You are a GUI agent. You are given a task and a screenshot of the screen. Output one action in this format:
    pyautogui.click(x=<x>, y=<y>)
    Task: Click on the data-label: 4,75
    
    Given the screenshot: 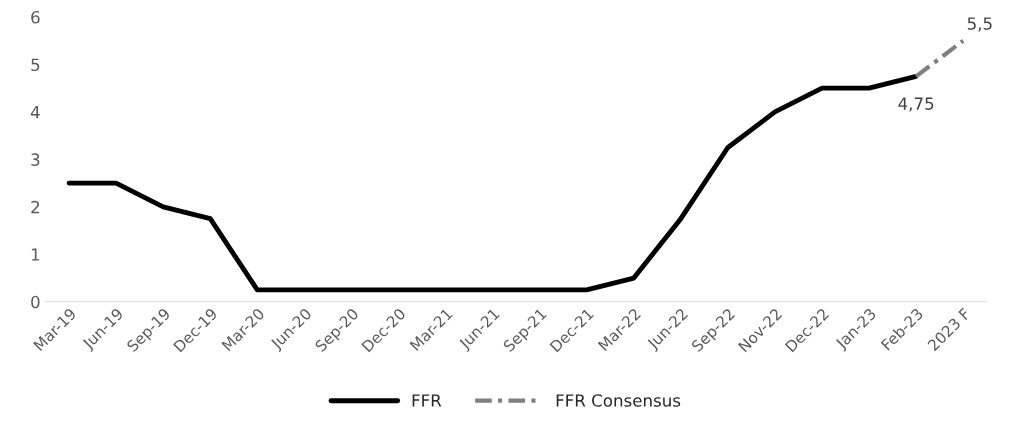 What is the action you would take?
    pyautogui.click(x=916, y=104)
    